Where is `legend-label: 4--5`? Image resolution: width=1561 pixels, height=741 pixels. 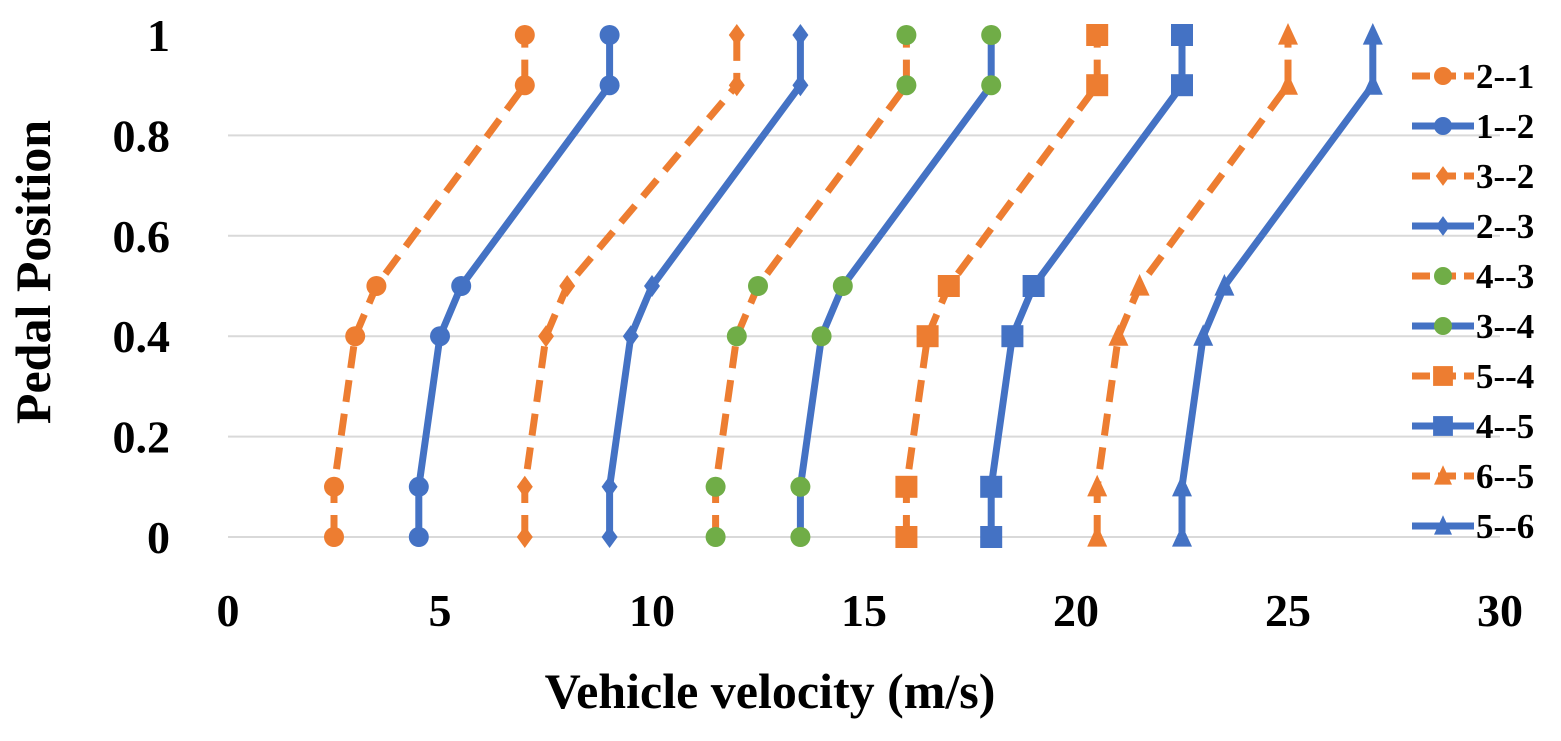 legend-label: 4--5 is located at coordinates (1505, 426).